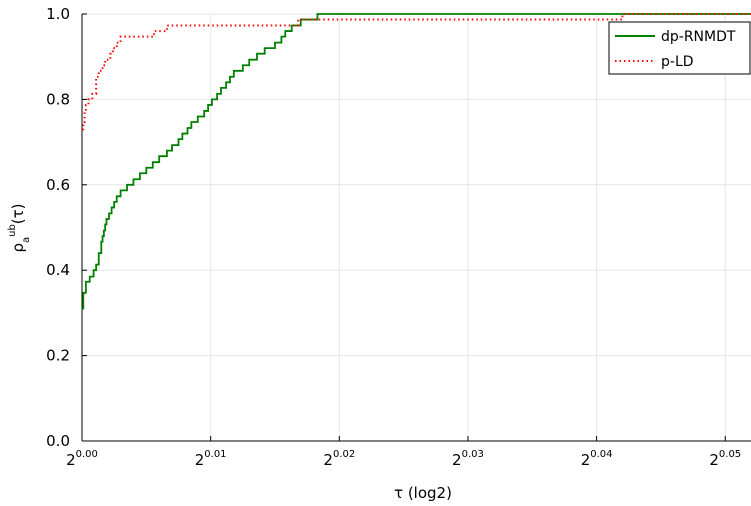 The height and width of the screenshot is (506, 751). Describe the element at coordinates (215, 454) in the screenshot. I see `x-tick-exponent: 0.01` at that location.